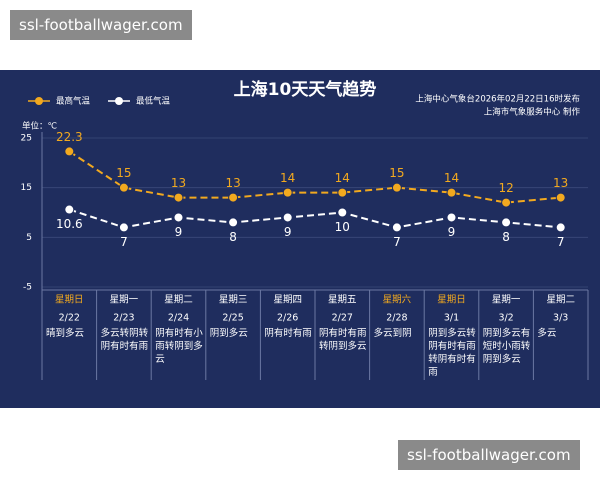 This screenshot has height=480, width=600. I want to click on weekday: 星期五, so click(342, 300).